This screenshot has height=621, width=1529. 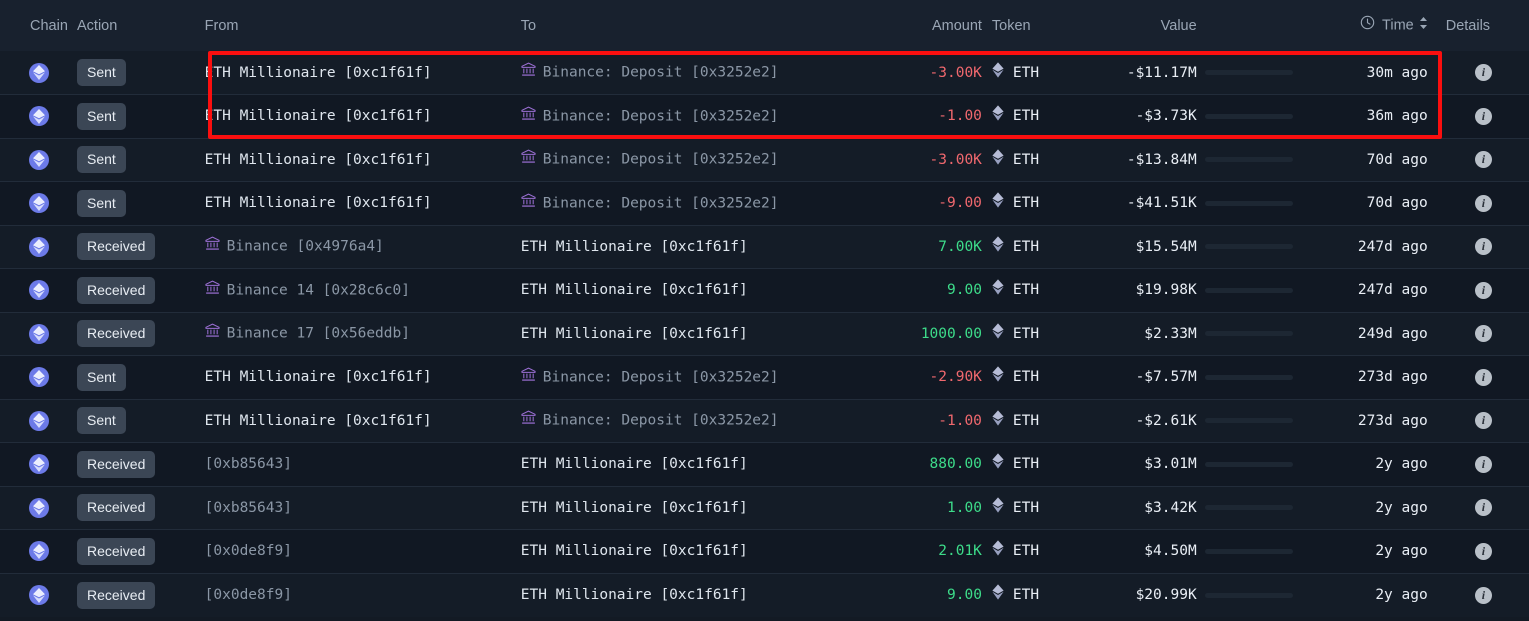 What do you see at coordinates (38, 25) in the screenshot?
I see `column-header-chain: Chain` at bounding box center [38, 25].